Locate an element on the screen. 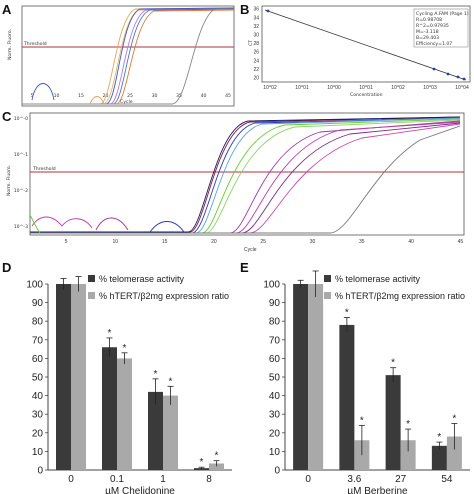  panel-b-legend-line: Cycling A.FAM (Page 1) is located at coordinates (442, 14).